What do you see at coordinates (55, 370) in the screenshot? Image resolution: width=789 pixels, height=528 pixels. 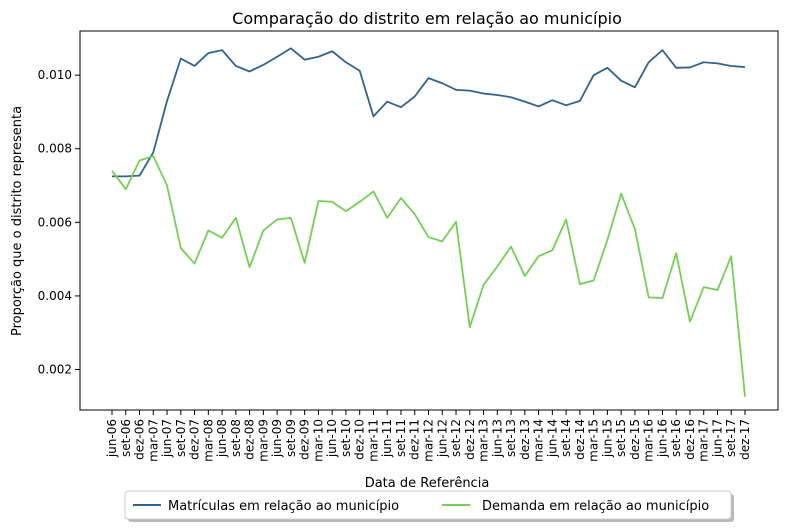 I see `y-tick-label: 0.002` at bounding box center [55, 370].